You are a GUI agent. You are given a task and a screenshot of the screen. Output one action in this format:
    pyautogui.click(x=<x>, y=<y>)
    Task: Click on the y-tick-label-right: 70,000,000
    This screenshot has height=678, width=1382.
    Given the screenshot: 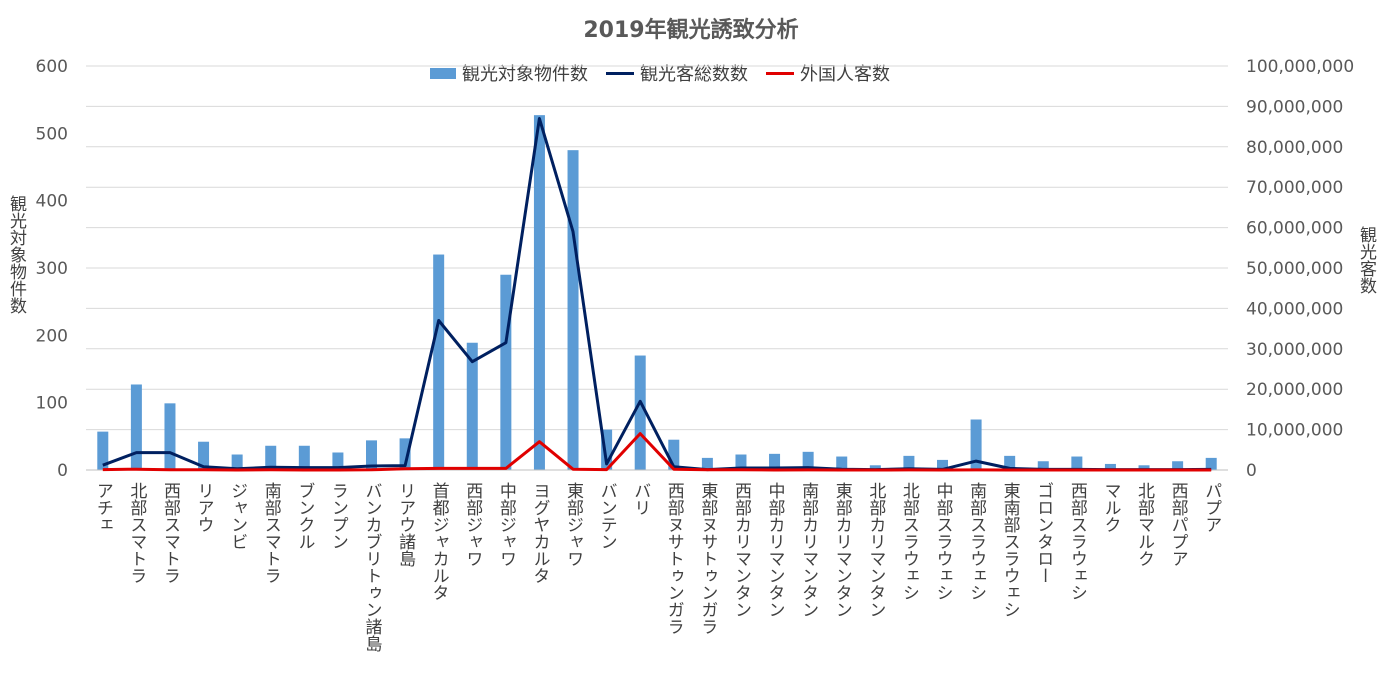 What is the action you would take?
    pyautogui.click(x=1294, y=188)
    